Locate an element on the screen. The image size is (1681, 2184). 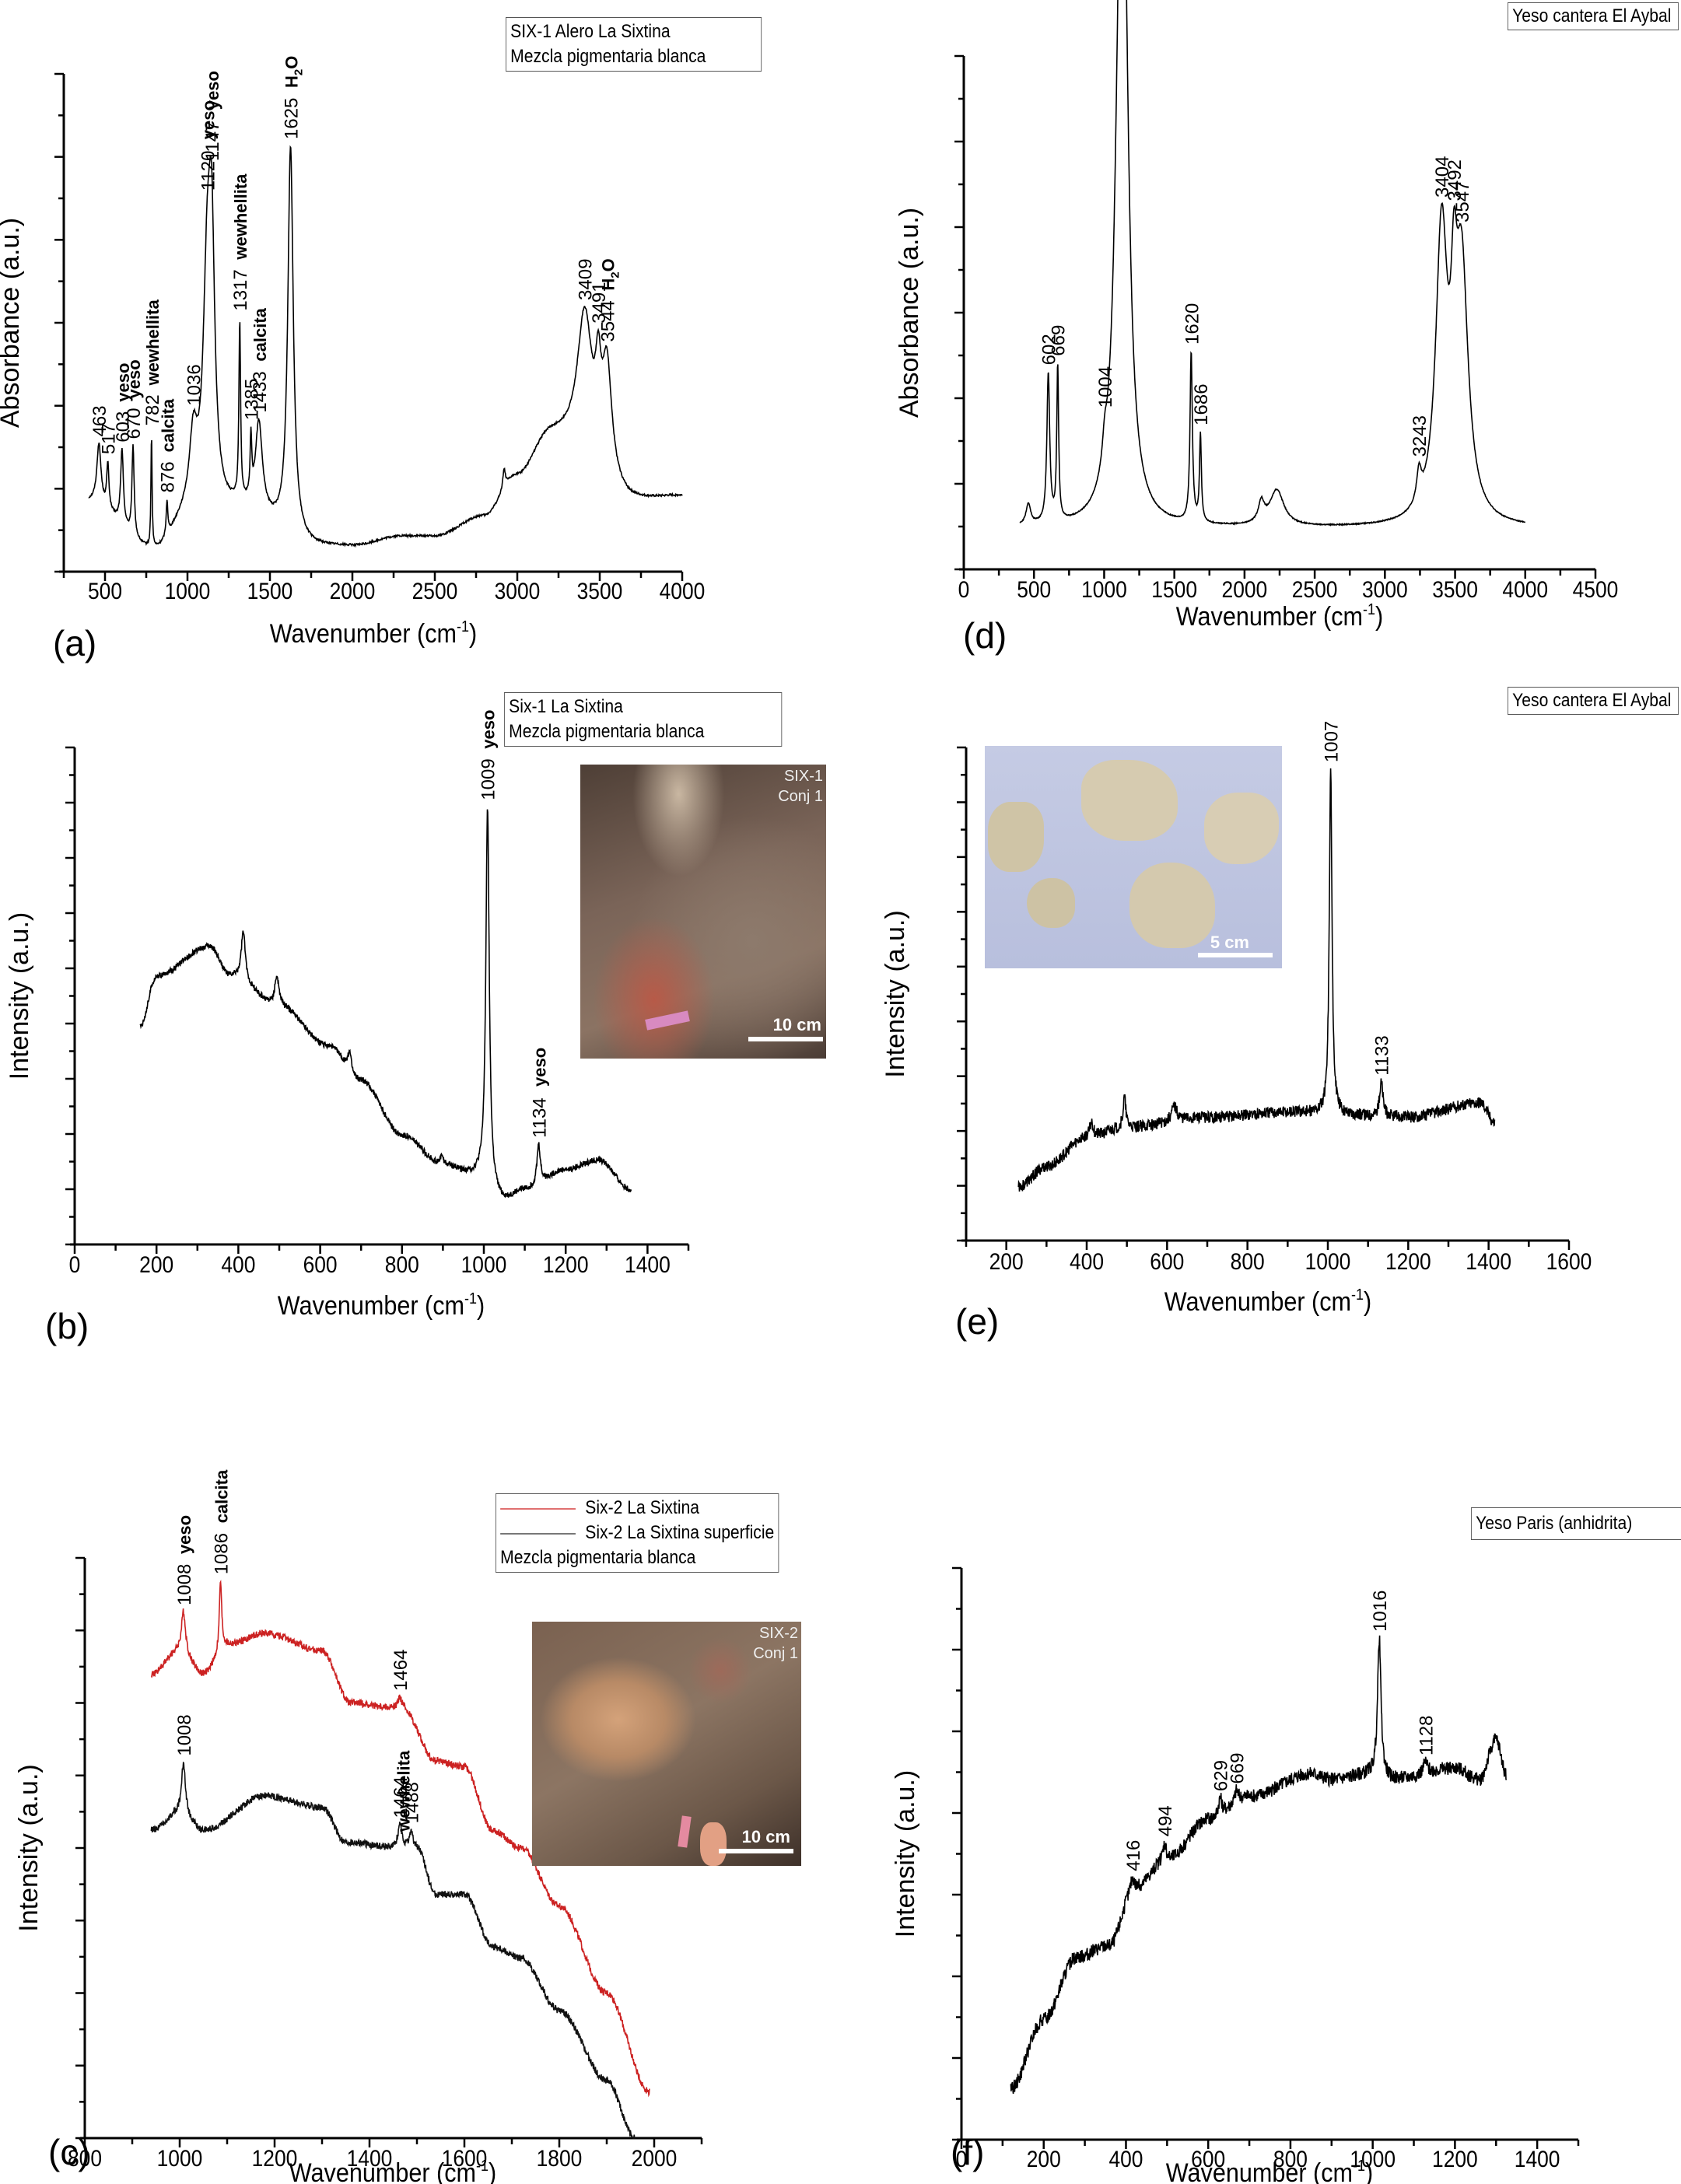
legend-c-item-black: Six-2 La Sixtina superficie is located at coordinates (637, 1533).